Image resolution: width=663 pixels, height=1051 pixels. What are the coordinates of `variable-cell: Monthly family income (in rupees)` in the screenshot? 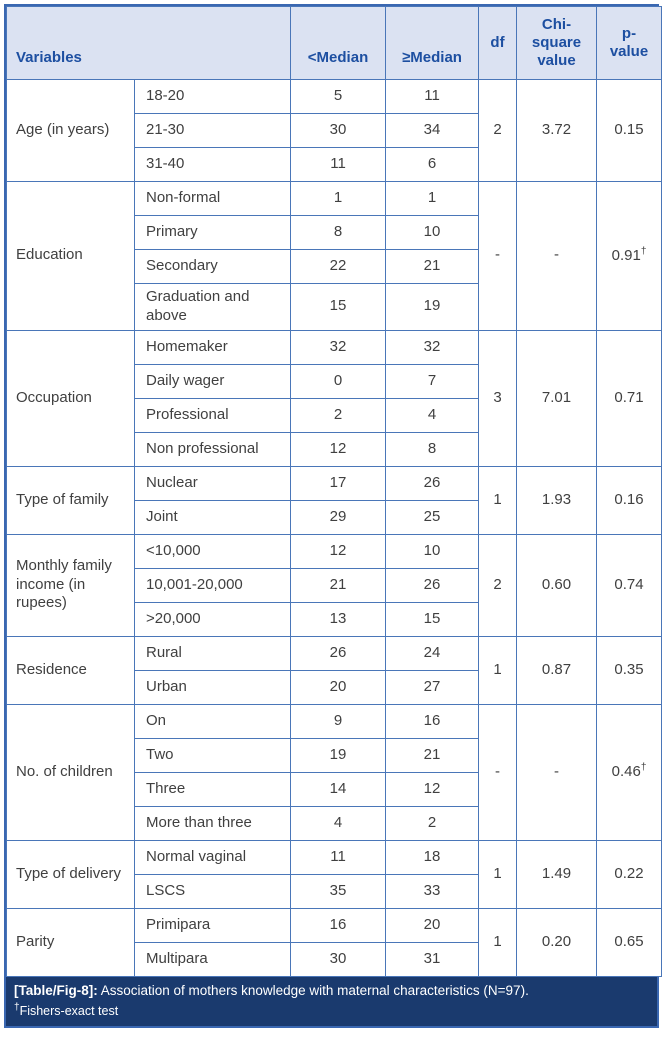 It's located at (70, 585).